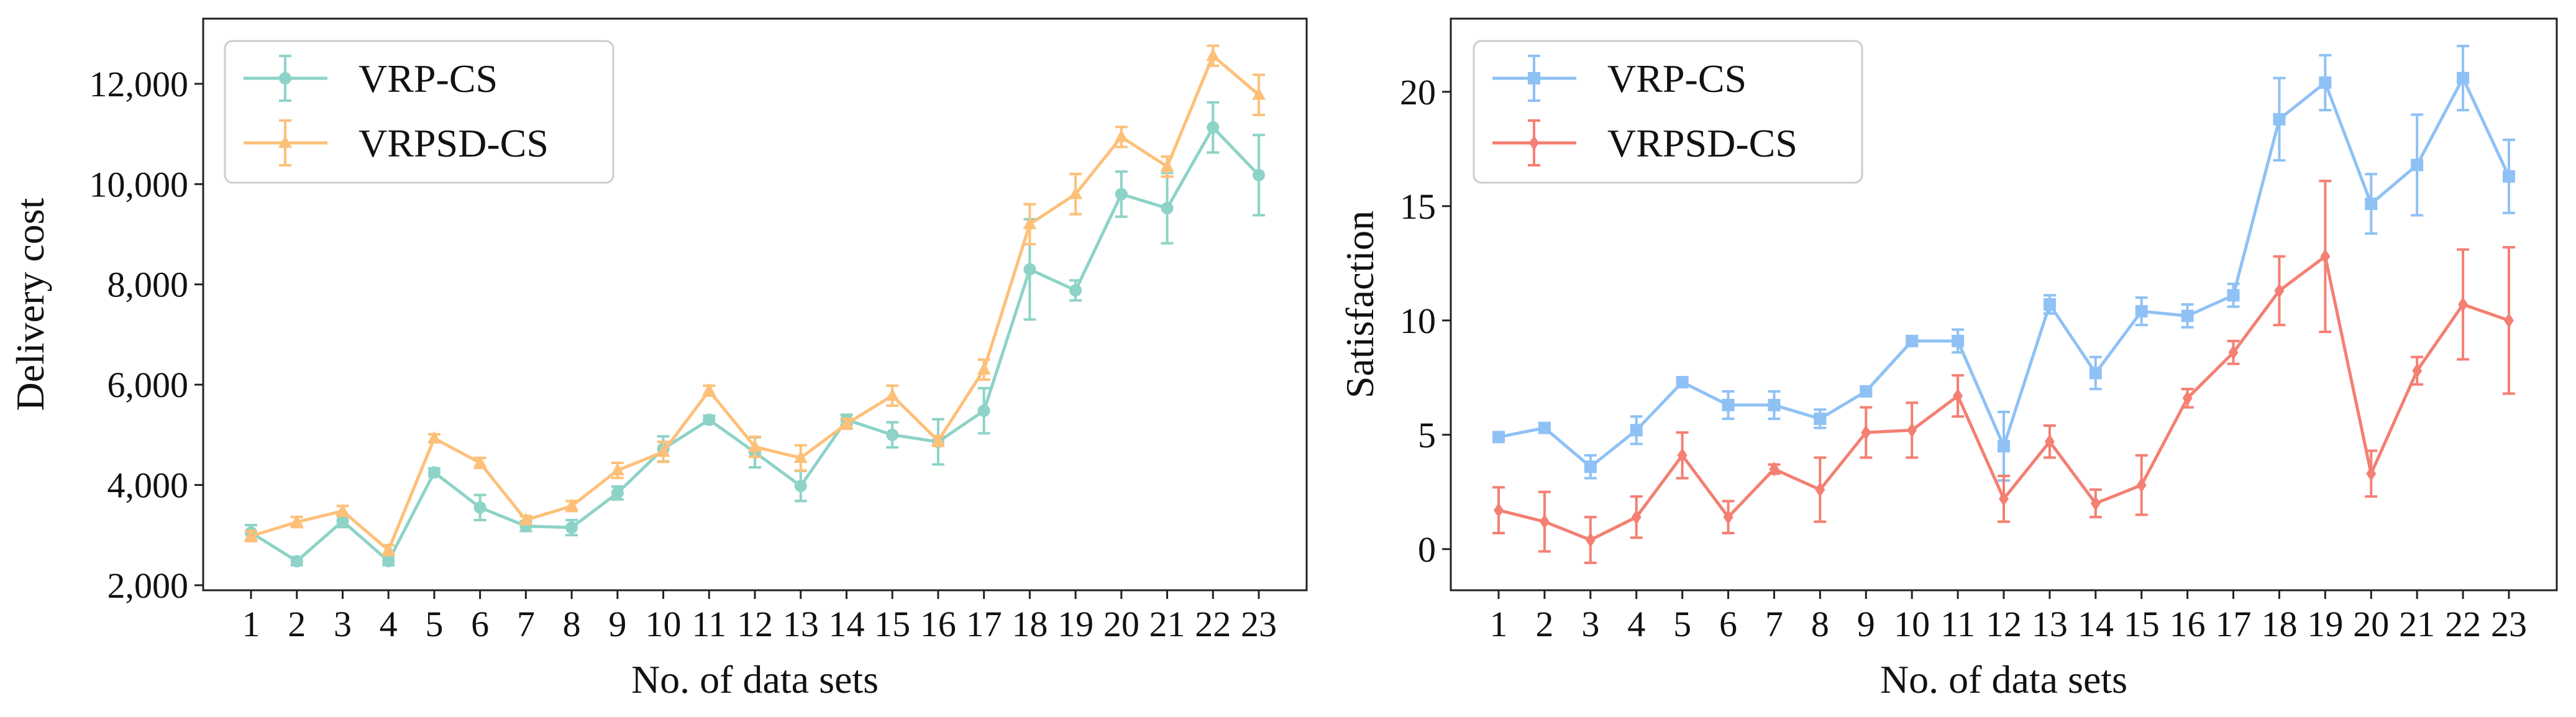 This screenshot has height=717, width=2576. What do you see at coordinates (1866, 624) in the screenshot?
I see `x-tick-label: 9` at bounding box center [1866, 624].